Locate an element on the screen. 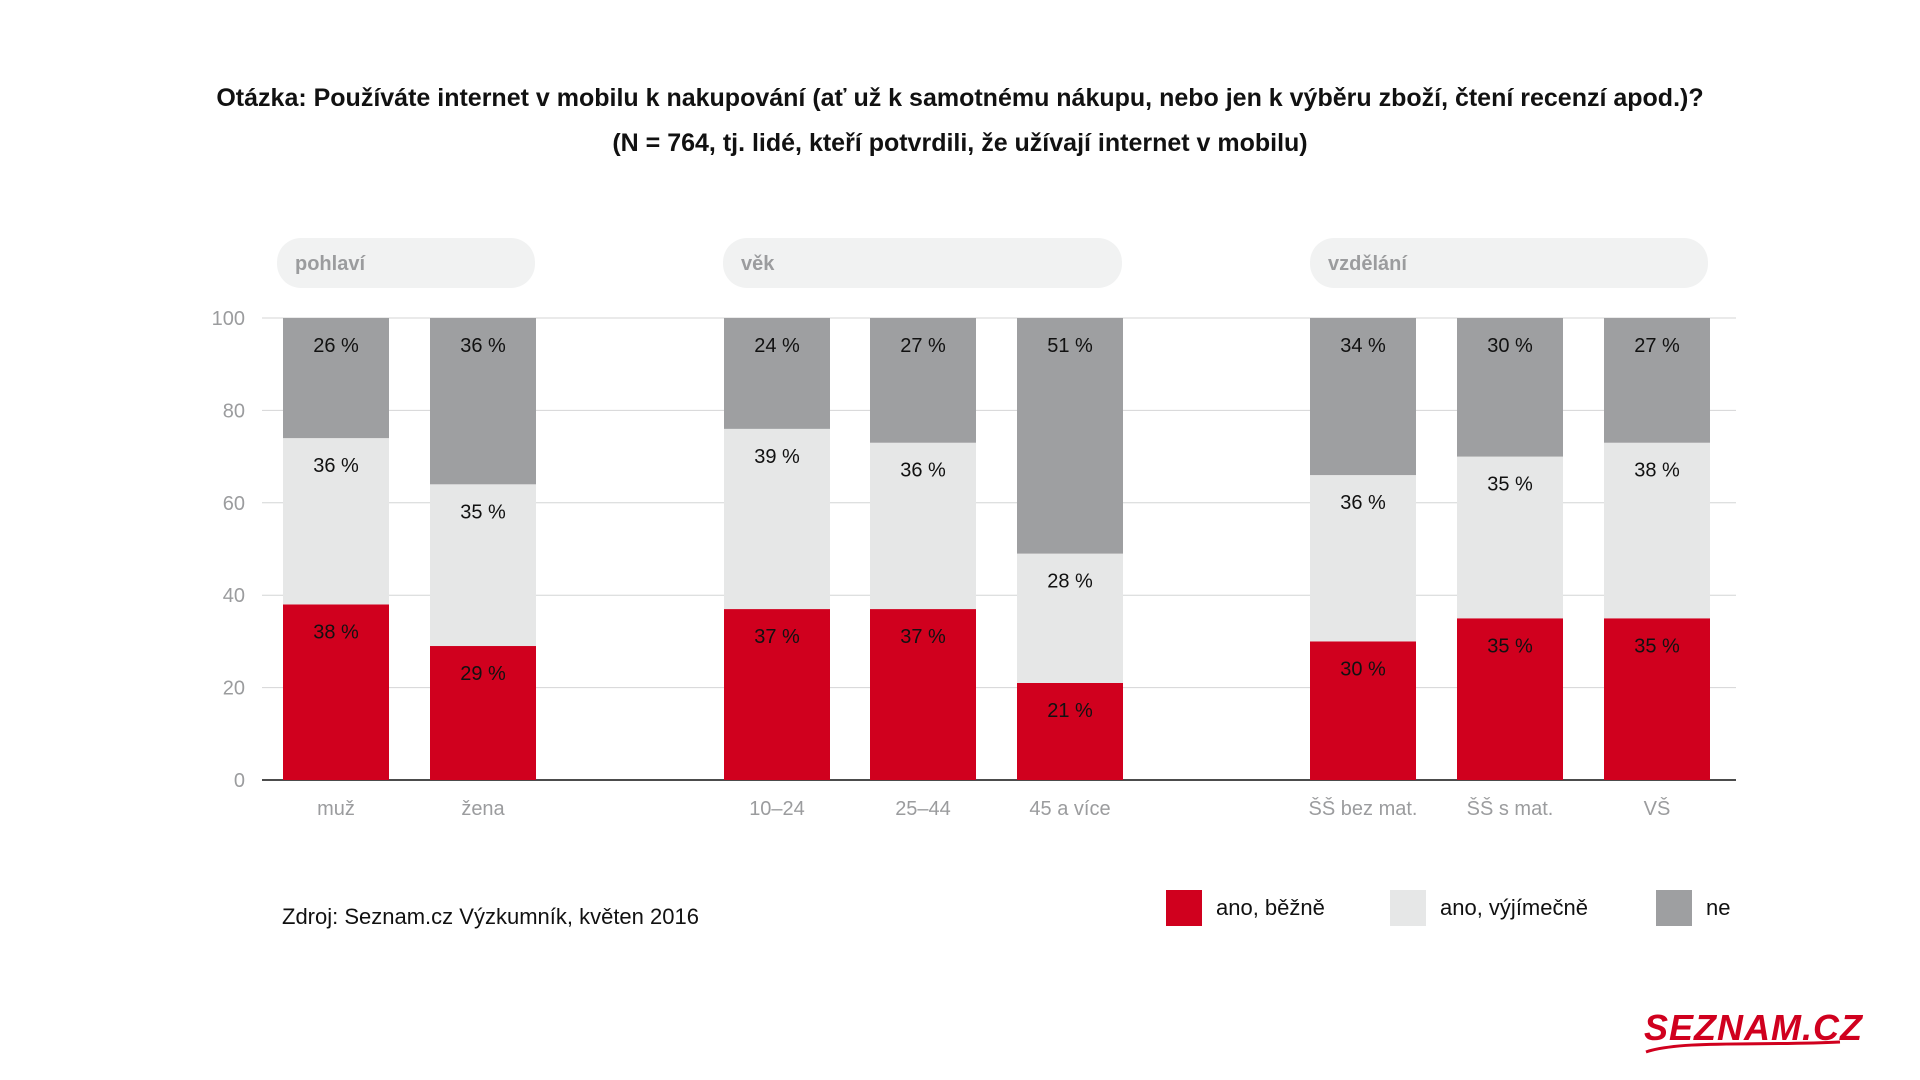 The image size is (1920, 1080). x-tick-label-ss-bez-mat: ŠŠ bez mat. is located at coordinates (1363, 808).